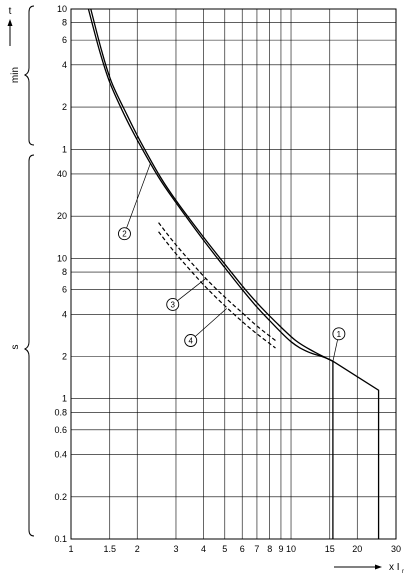  What do you see at coordinates (396, 549) in the screenshot?
I see `x-tick-label-13: 30` at bounding box center [396, 549].